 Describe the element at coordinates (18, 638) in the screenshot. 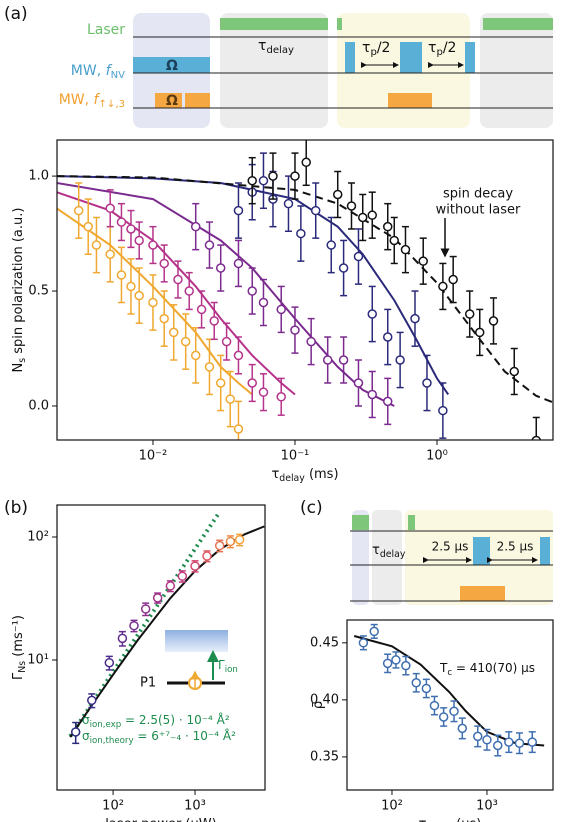

I see `text-part: (ms⁻¹)` at that location.